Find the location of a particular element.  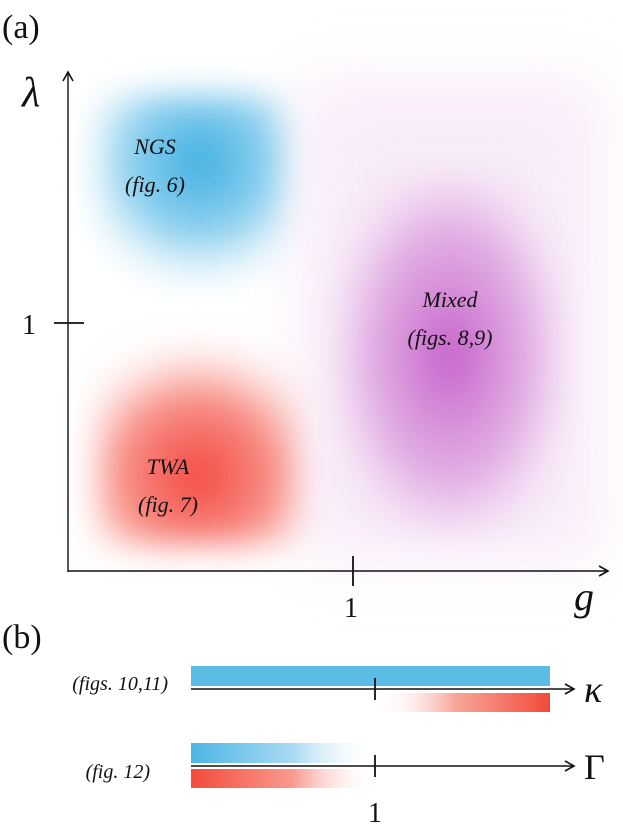

kappa-label: κ is located at coordinates (593, 690).